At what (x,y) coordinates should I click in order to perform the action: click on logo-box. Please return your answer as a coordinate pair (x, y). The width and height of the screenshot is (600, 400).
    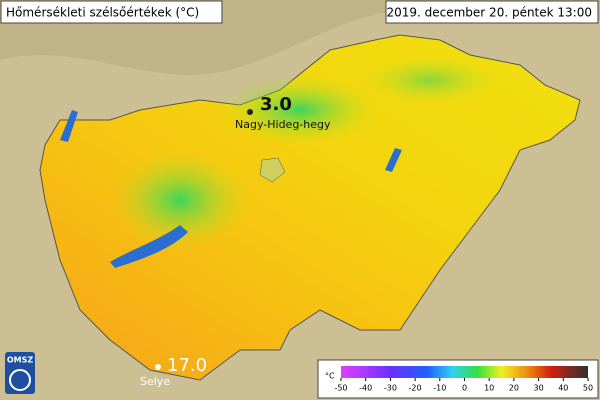
    Looking at the image, I should click on (20, 373).